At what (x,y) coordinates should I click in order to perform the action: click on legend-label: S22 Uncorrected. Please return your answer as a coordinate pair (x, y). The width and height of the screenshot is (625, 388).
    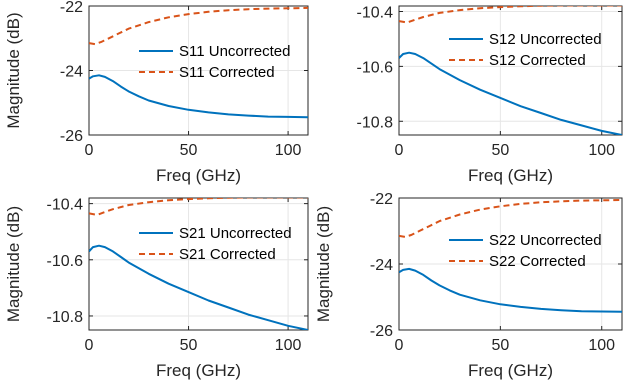
    Looking at the image, I should click on (545, 240).